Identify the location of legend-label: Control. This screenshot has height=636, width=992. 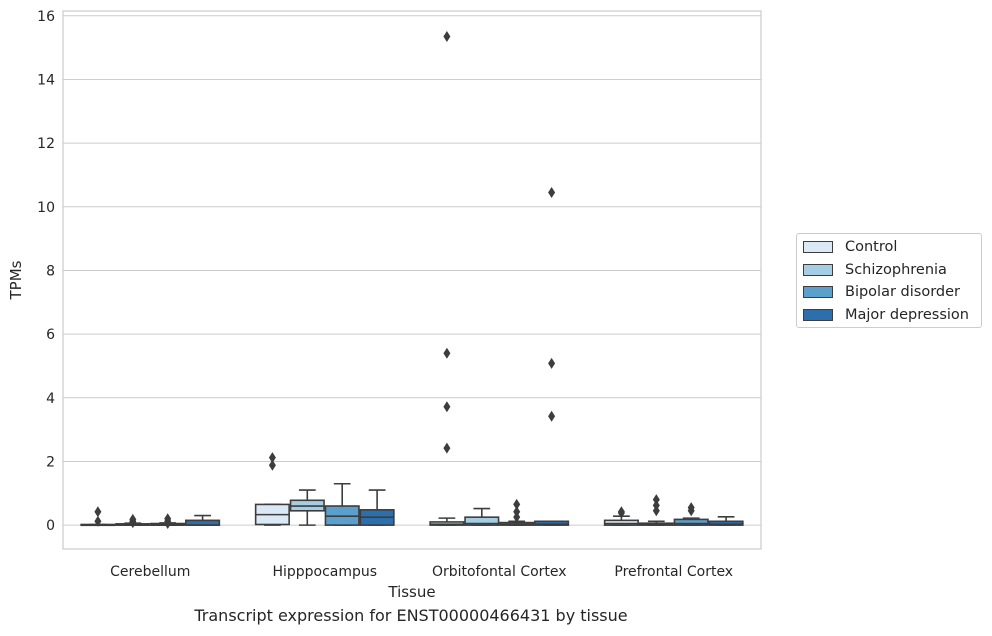
(871, 247).